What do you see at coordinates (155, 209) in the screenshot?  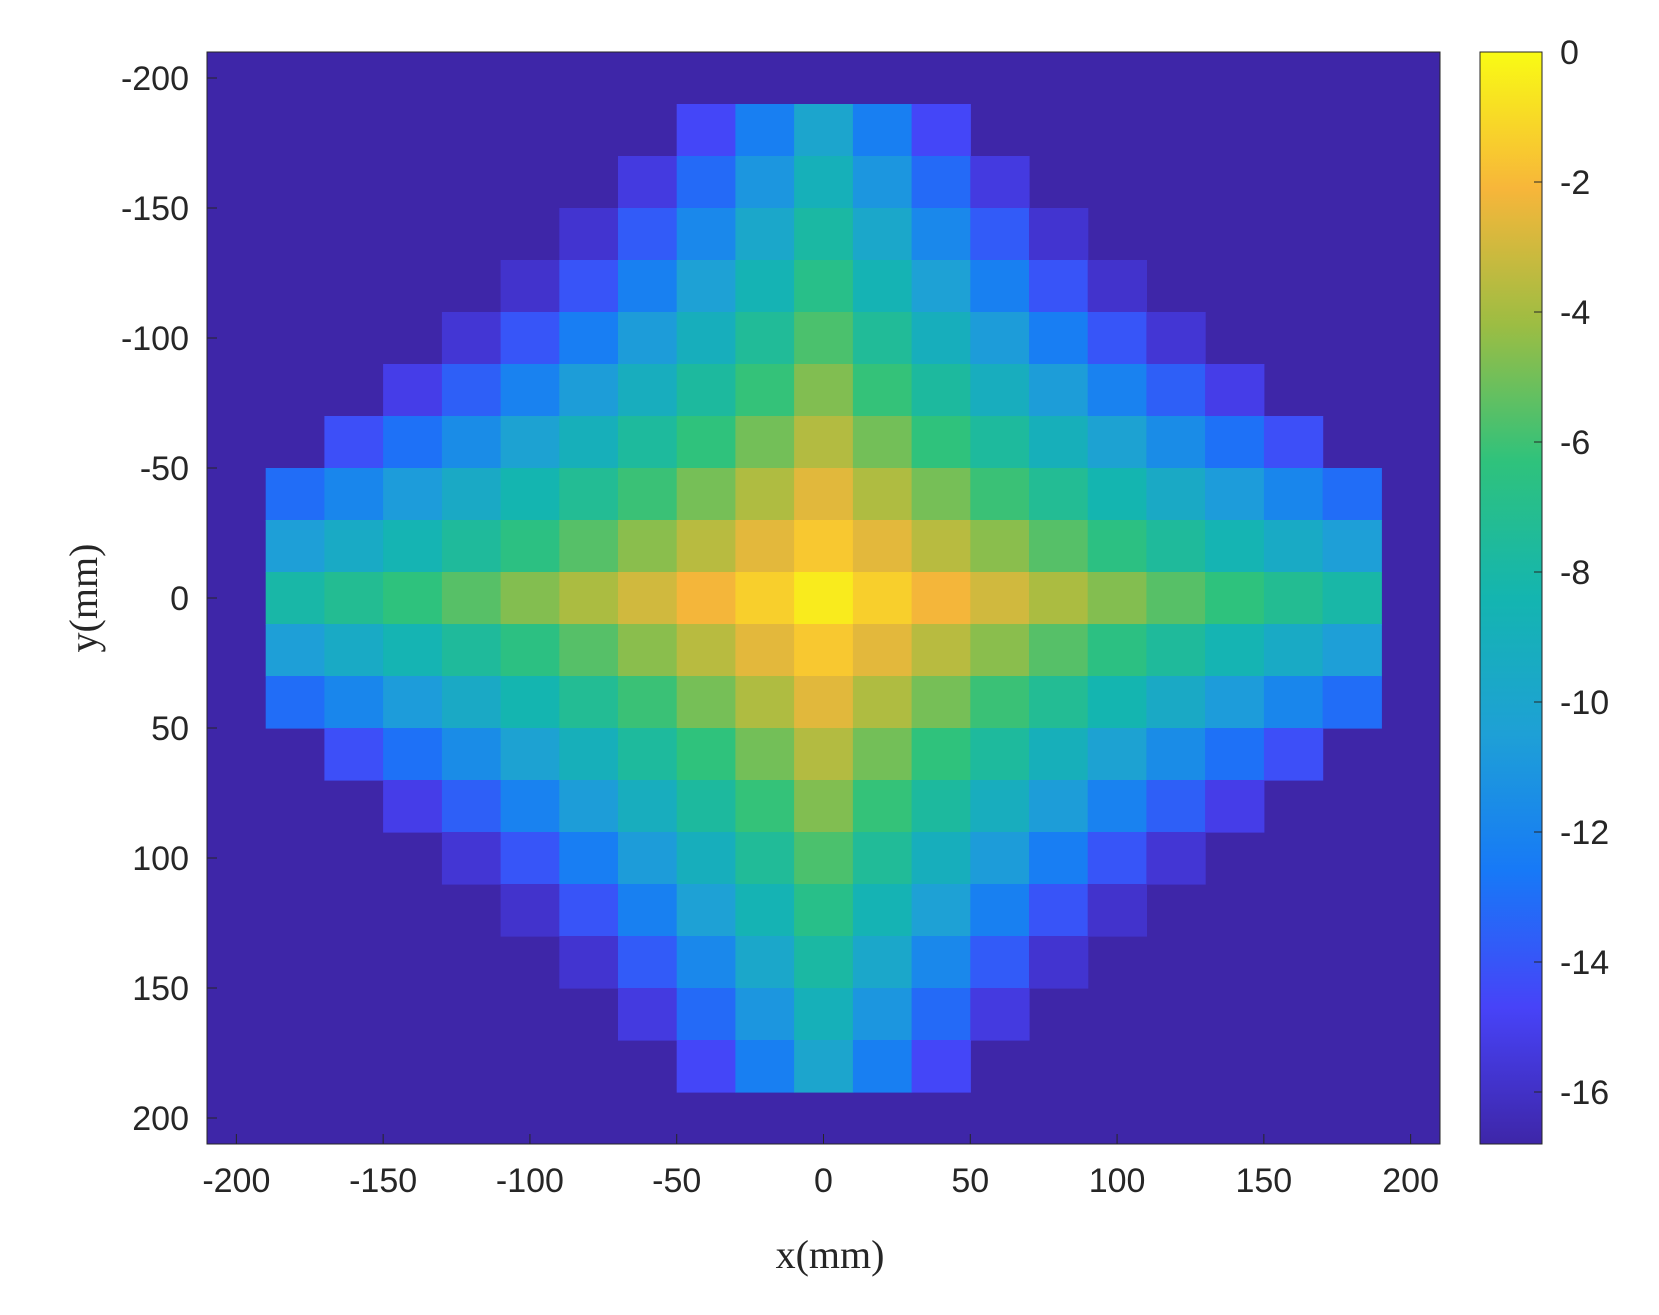 I see `y-tick-label: -150` at bounding box center [155, 209].